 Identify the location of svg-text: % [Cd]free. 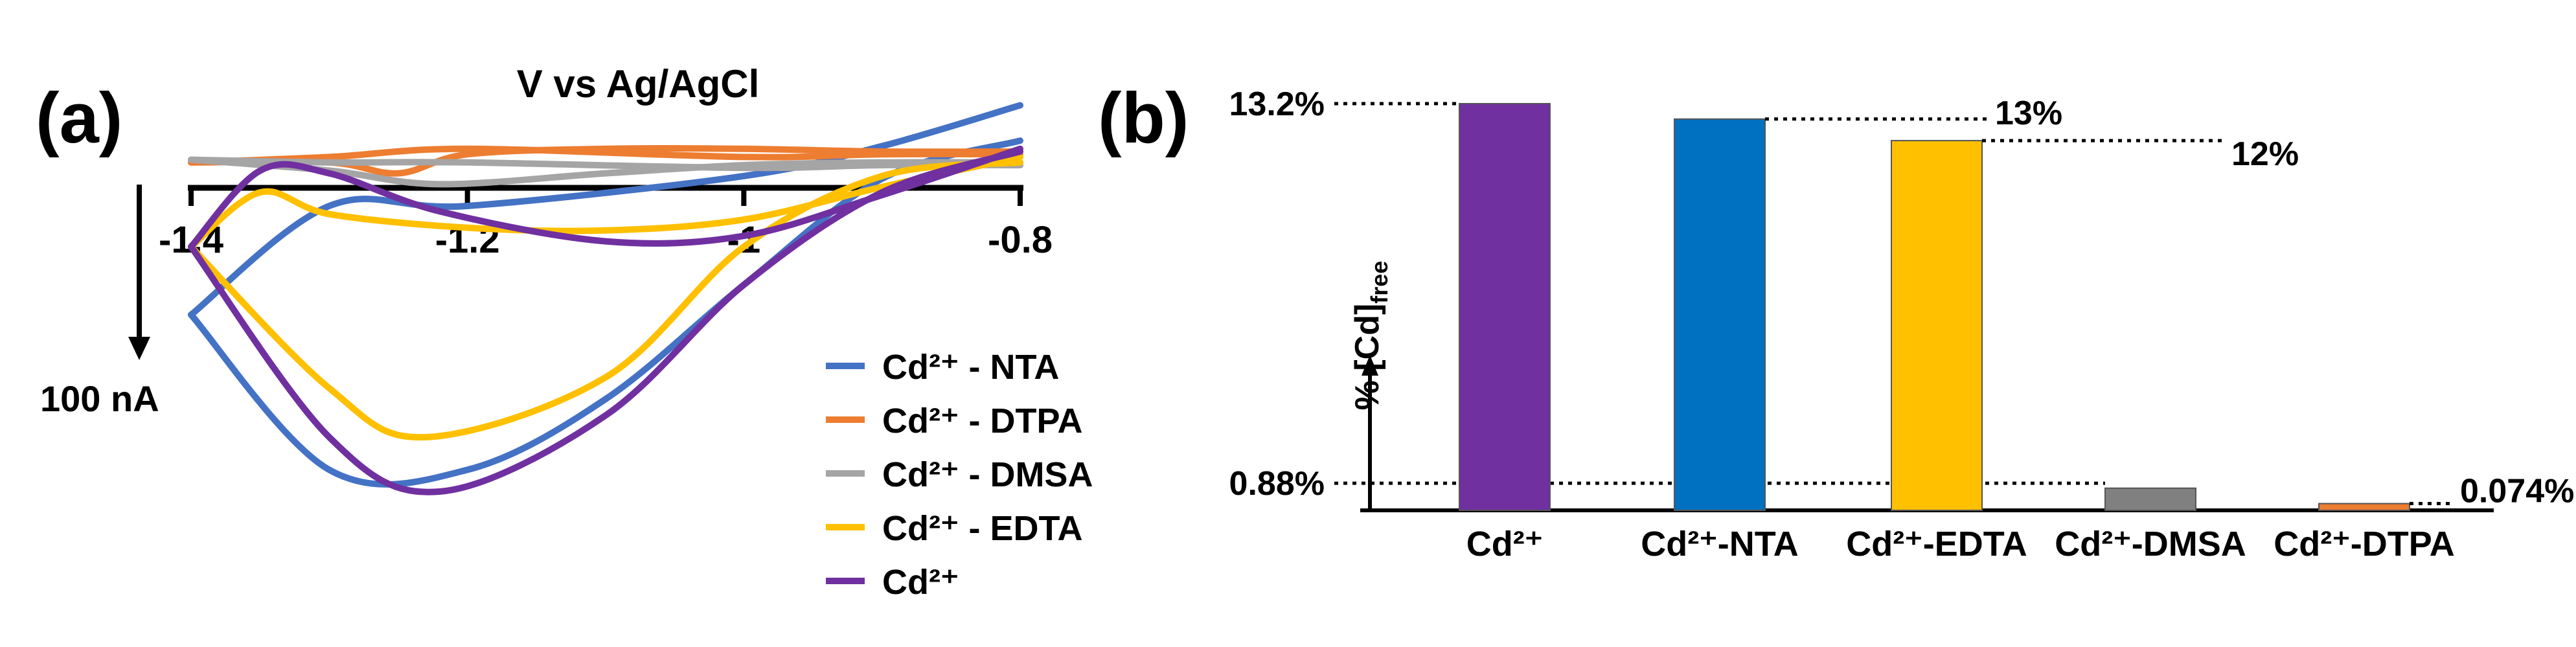
(1371, 336).